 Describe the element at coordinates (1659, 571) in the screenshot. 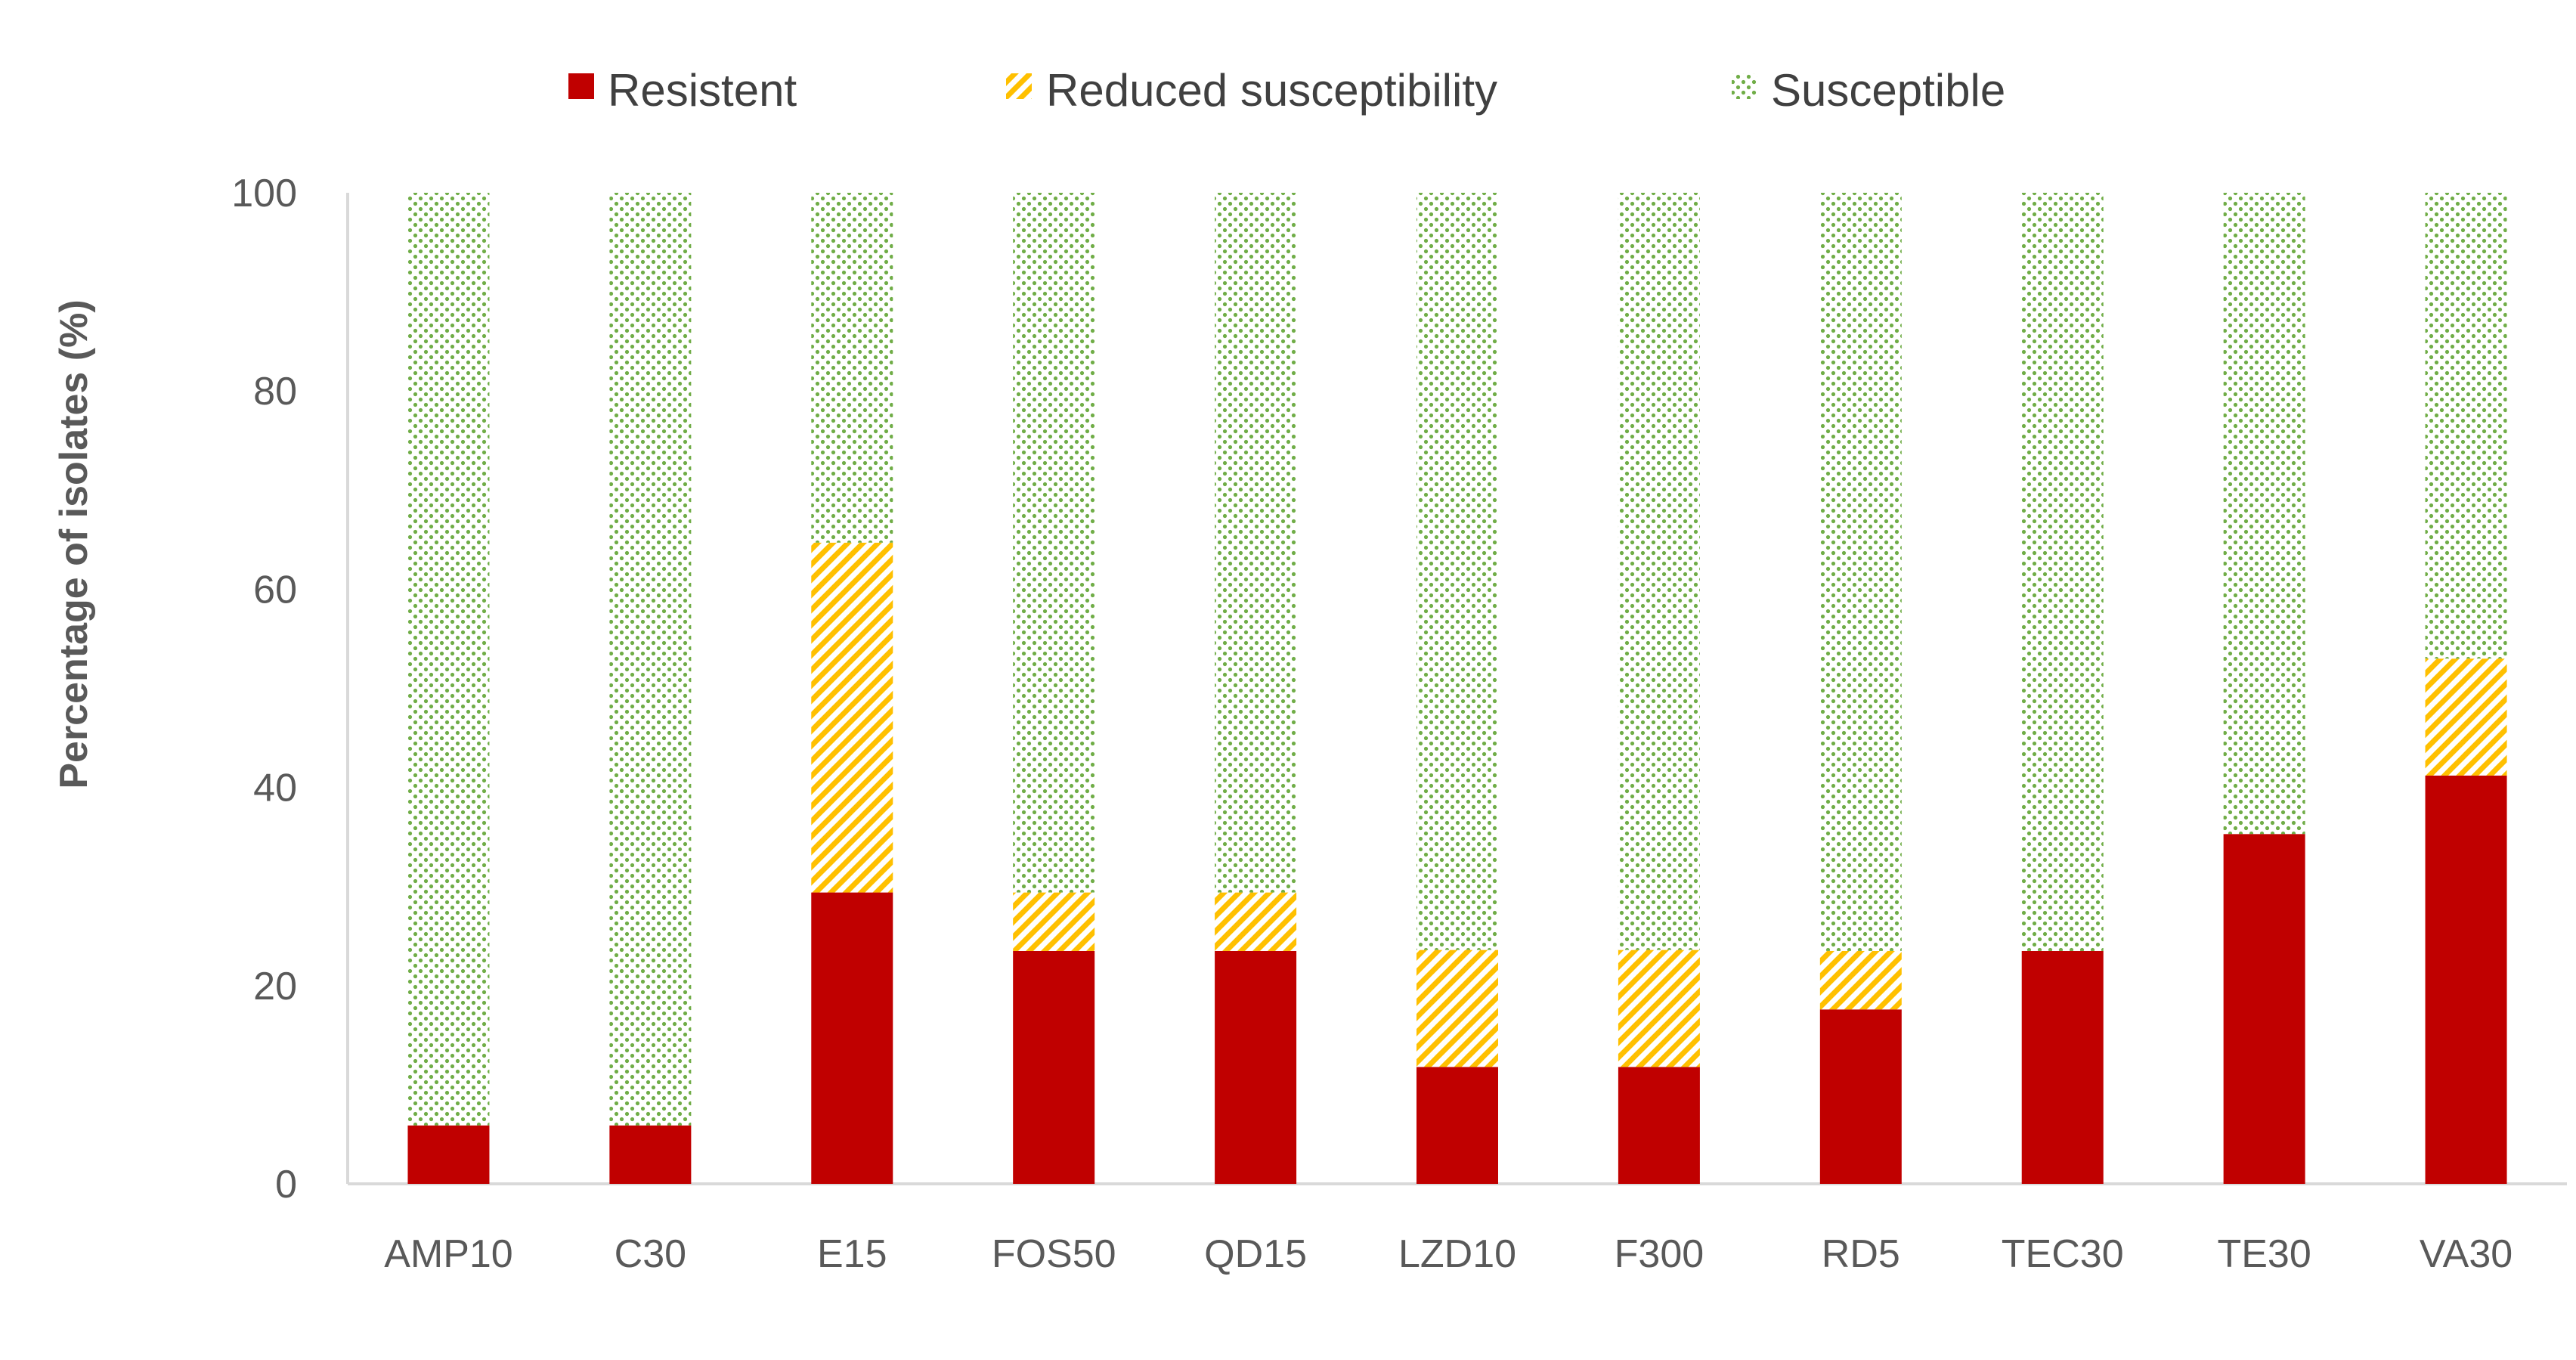

I see `bar-f300-susceptible` at that location.